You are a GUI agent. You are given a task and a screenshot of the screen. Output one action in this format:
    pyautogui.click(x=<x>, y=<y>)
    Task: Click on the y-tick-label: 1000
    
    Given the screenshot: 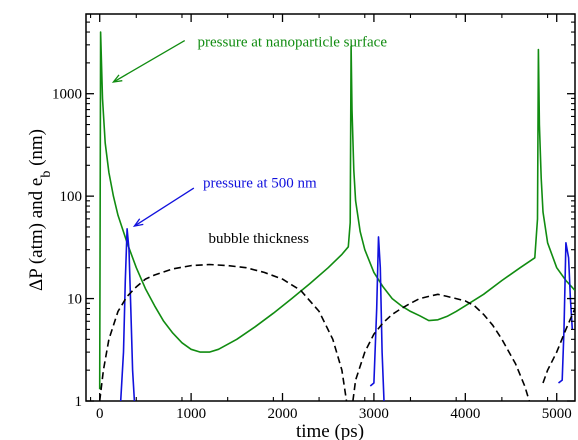 What is the action you would take?
    pyautogui.click(x=67, y=95)
    